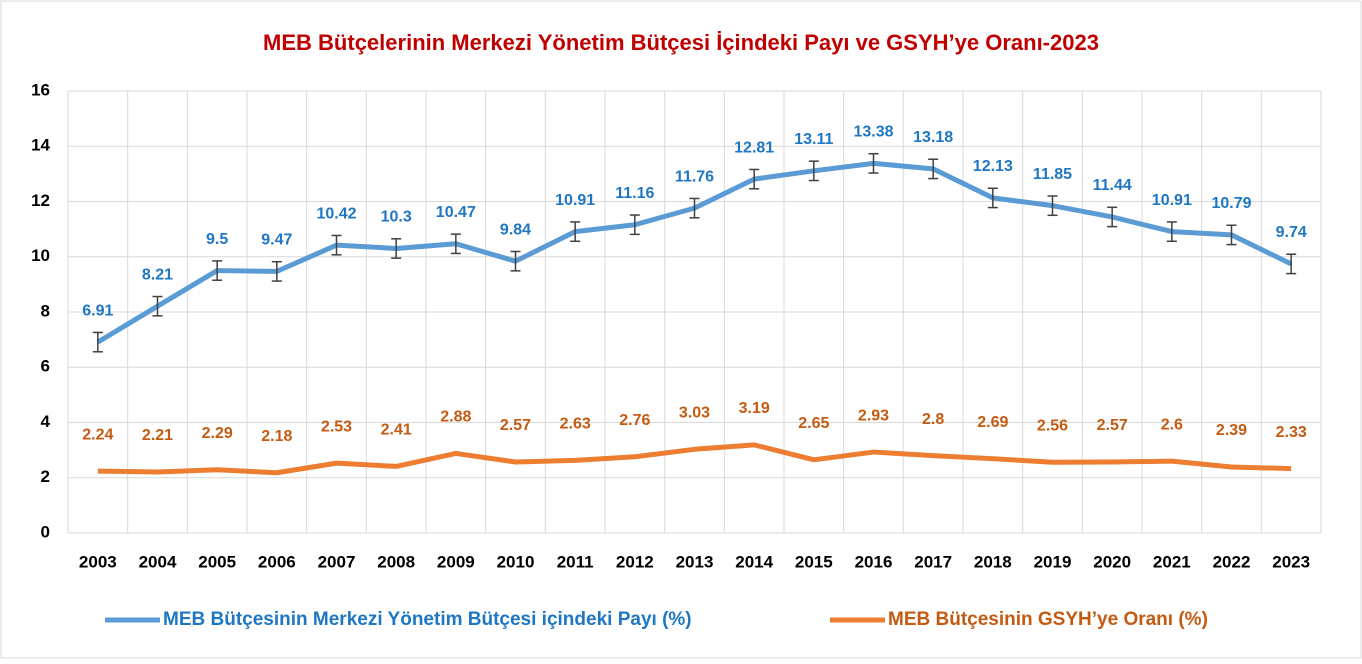 Image resolution: width=1362 pixels, height=664 pixels. What do you see at coordinates (516, 561) in the screenshot?
I see `x-tick-label: 2010` at bounding box center [516, 561].